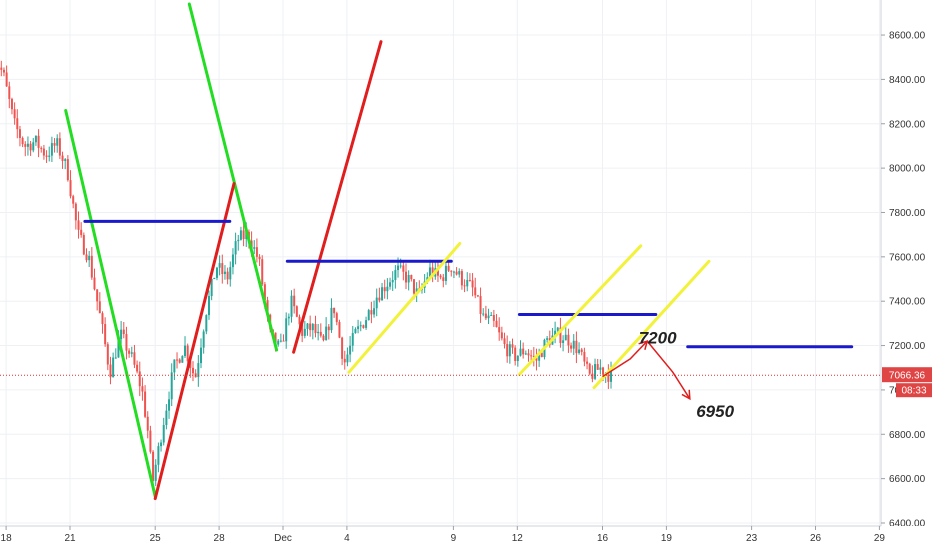 The width and height of the screenshot is (932, 550). I want to click on trendline-green-line, so click(233, 177).